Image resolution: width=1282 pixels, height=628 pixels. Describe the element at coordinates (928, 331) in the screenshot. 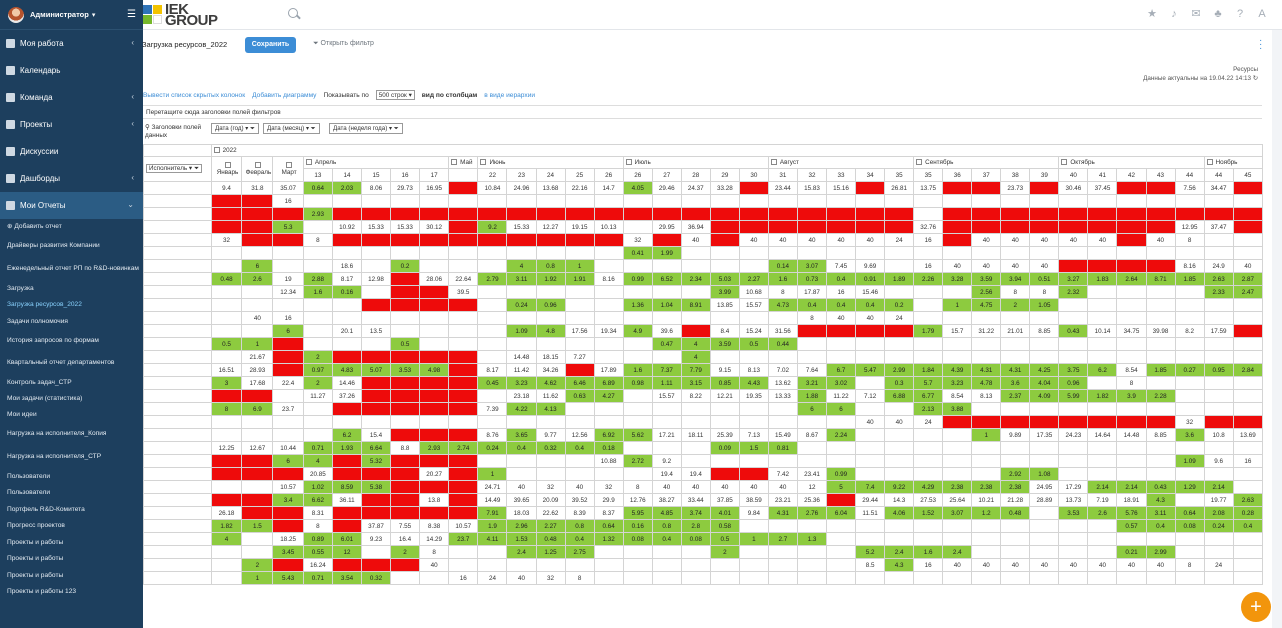

I see `table-cell: 1.79` at that location.